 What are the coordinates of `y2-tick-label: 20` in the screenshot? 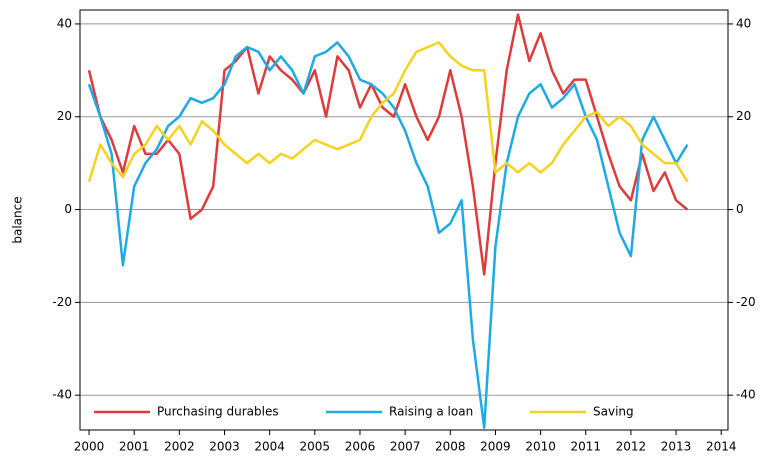 It's located at (743, 116).